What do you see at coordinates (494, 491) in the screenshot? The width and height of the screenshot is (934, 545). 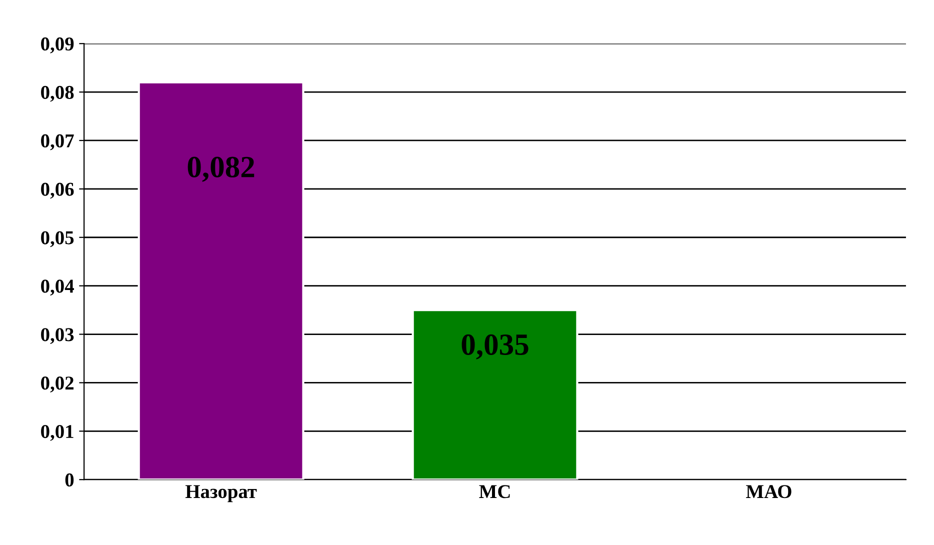 I see `x-tick-label: МС` at bounding box center [494, 491].